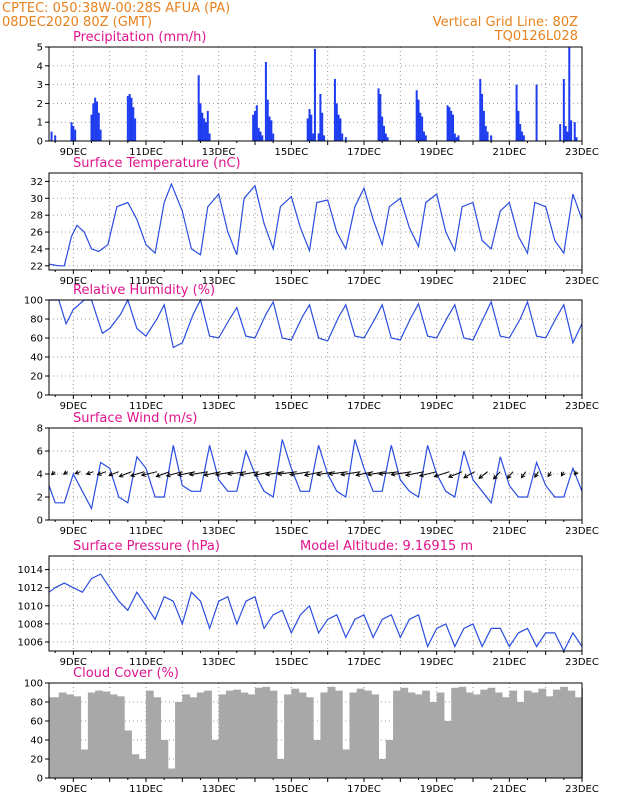 Image resolution: width=618 pixels, height=800 pixels. What do you see at coordinates (315, 613) in the screenshot?
I see `pres-line` at bounding box center [315, 613].